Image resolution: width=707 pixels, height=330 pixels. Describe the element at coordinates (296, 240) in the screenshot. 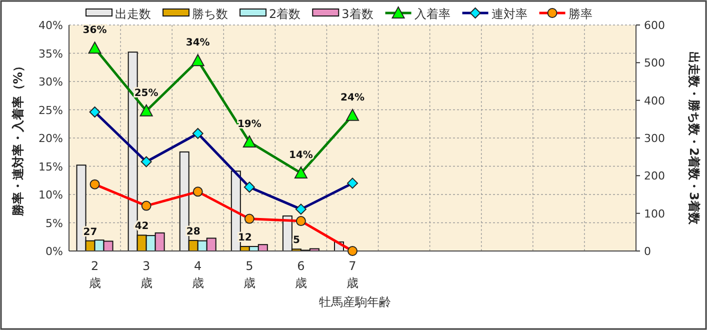

I see `data-label: 5` at that location.